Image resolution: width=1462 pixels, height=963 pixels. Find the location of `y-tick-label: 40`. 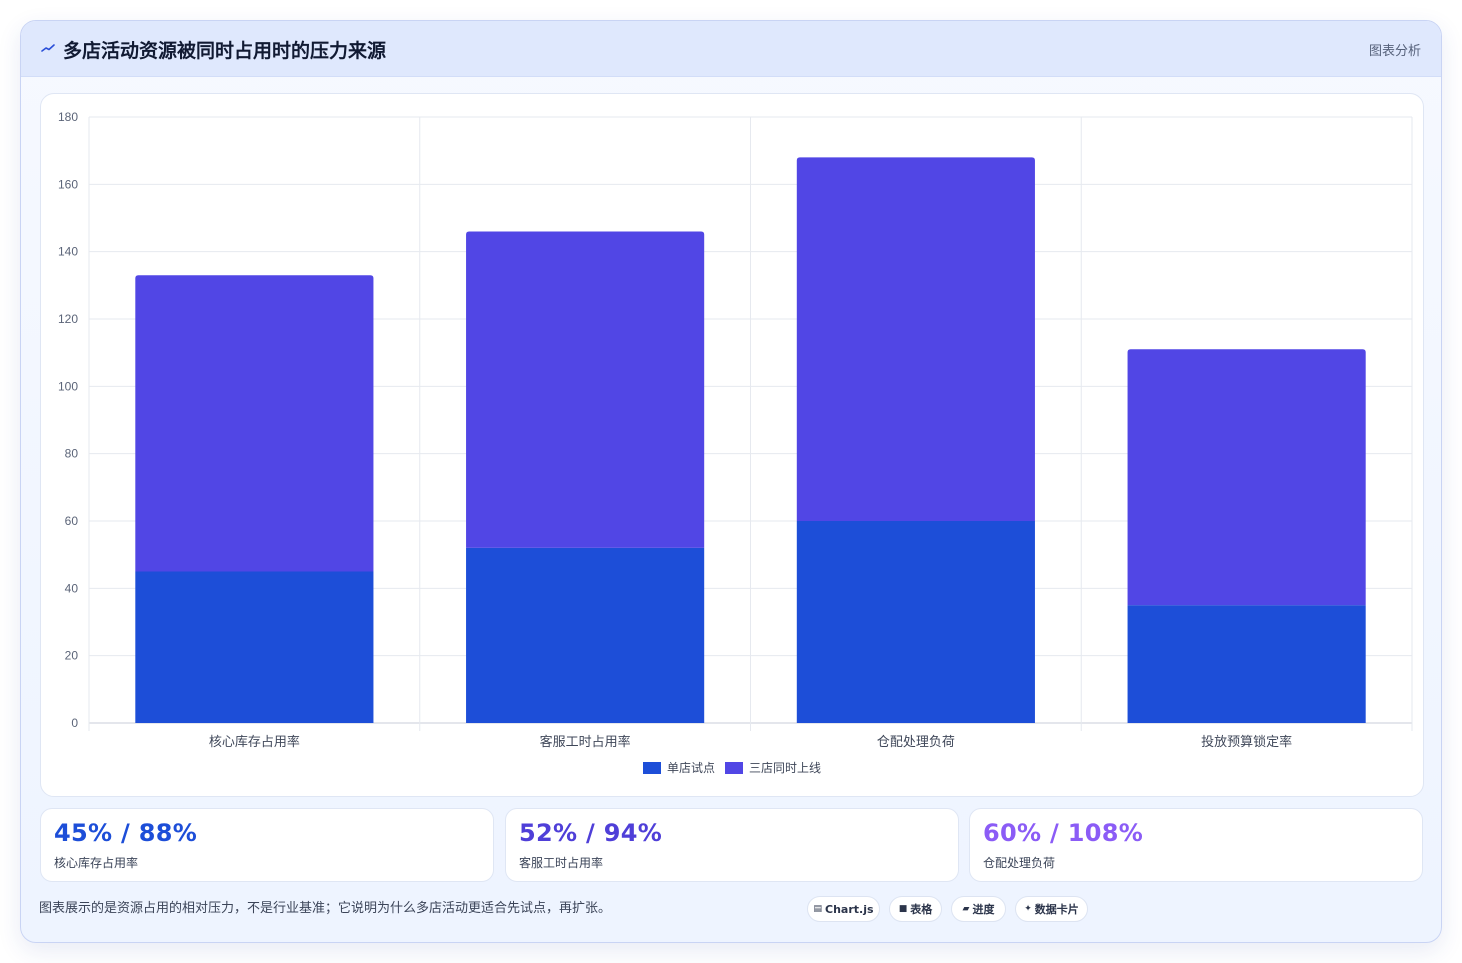

y-tick-label: 40 is located at coordinates (72, 588).